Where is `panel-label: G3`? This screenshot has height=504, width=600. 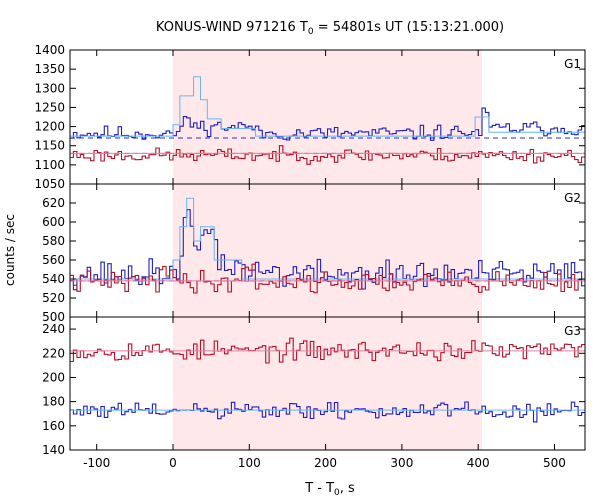 panel-label: G3 is located at coordinates (572, 331).